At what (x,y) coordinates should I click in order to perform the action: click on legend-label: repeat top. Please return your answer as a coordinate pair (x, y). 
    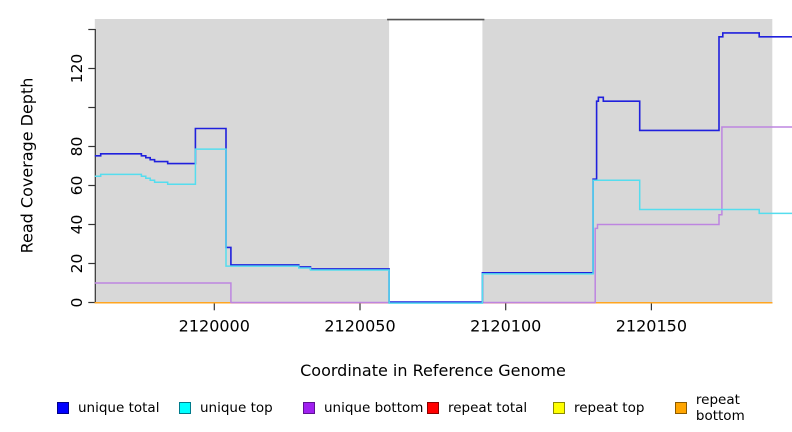
    Looking at the image, I should click on (609, 408).